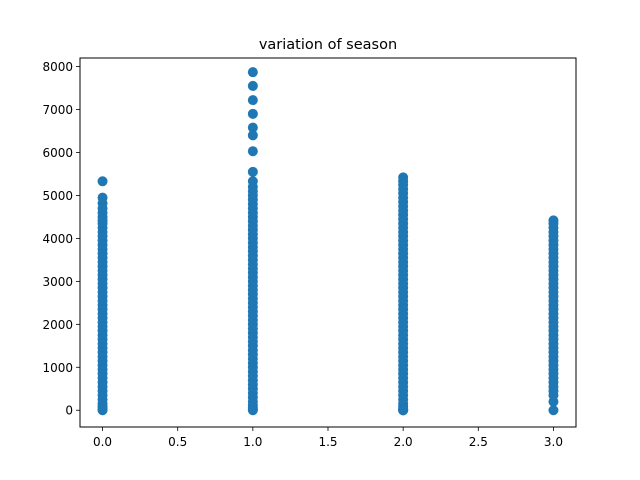  I want to click on y-tick-label: 8000, so click(57, 67).